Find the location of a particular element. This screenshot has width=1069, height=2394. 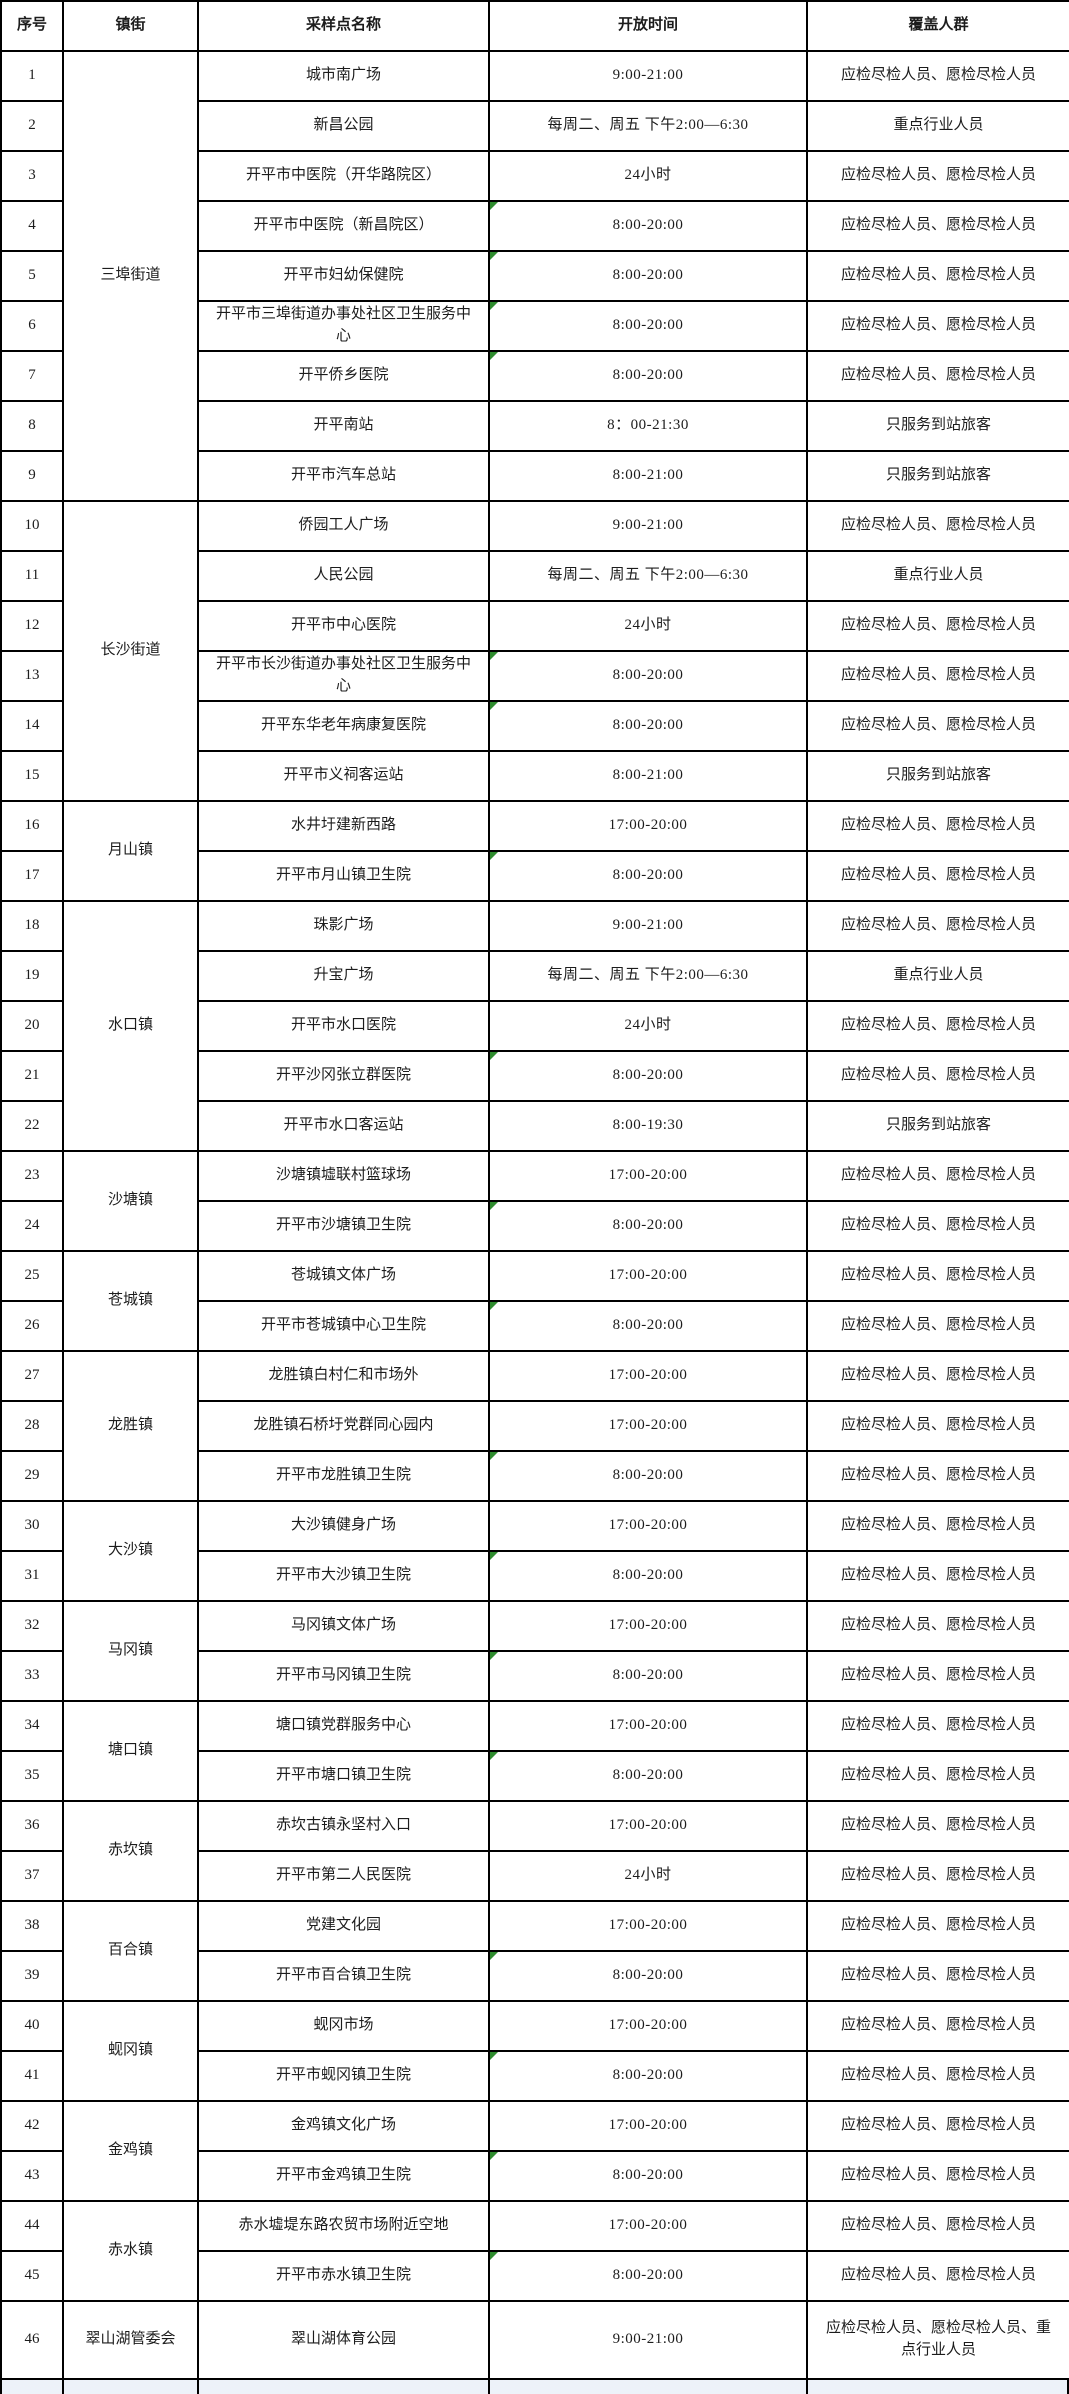

row-number-cell: 36 is located at coordinates (32, 1826).